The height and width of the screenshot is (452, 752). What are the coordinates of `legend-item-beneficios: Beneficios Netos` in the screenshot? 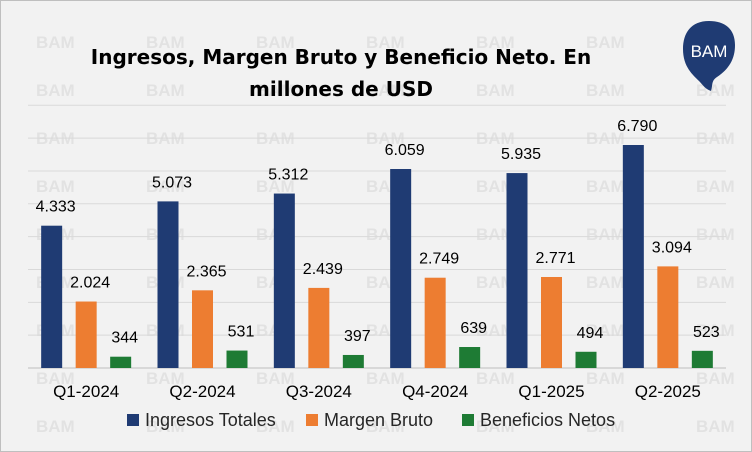 It's located at (538, 420).